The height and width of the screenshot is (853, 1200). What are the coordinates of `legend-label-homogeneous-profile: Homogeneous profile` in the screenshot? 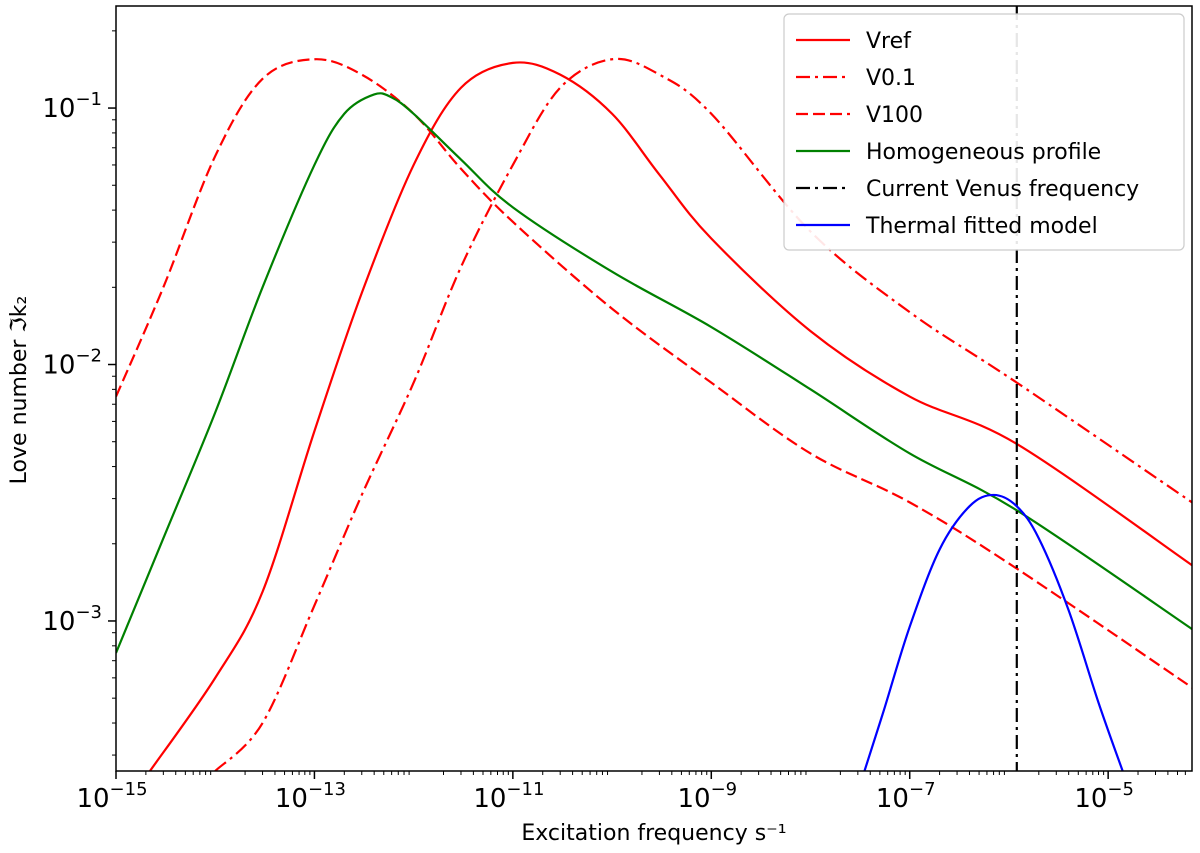 It's located at (983, 152).